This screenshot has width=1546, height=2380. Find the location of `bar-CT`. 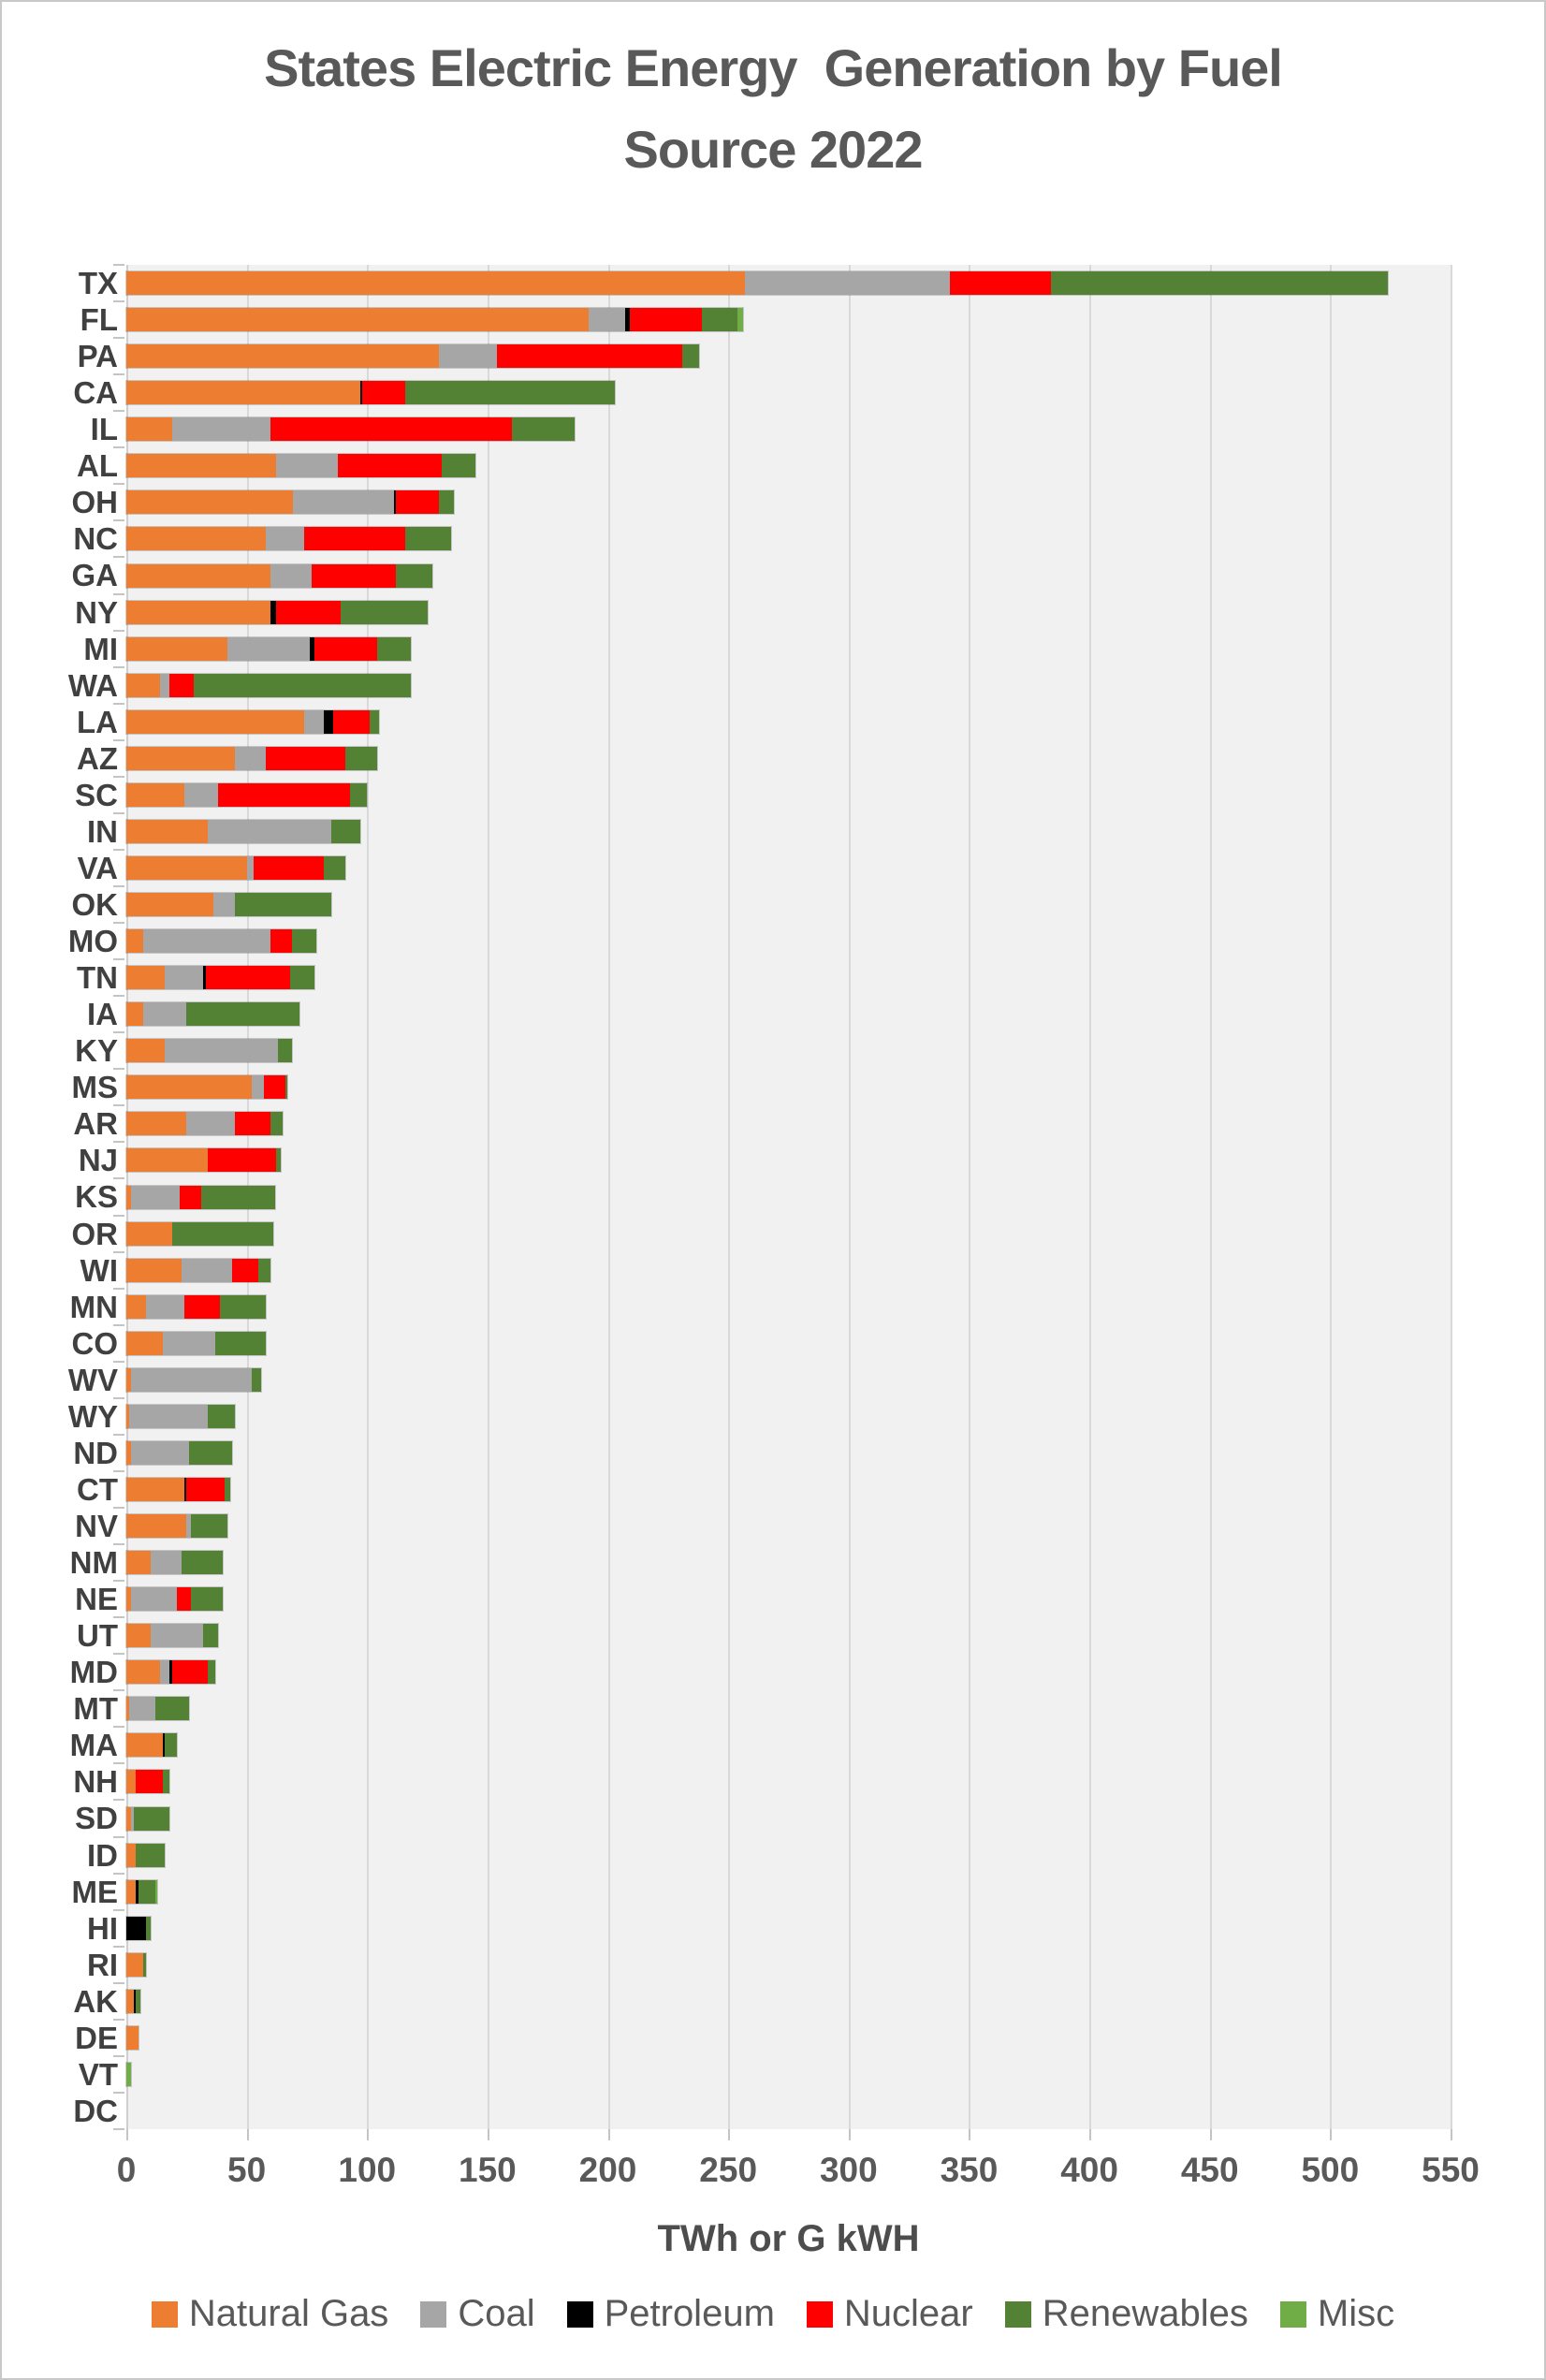

bar-CT is located at coordinates (178, 1489).